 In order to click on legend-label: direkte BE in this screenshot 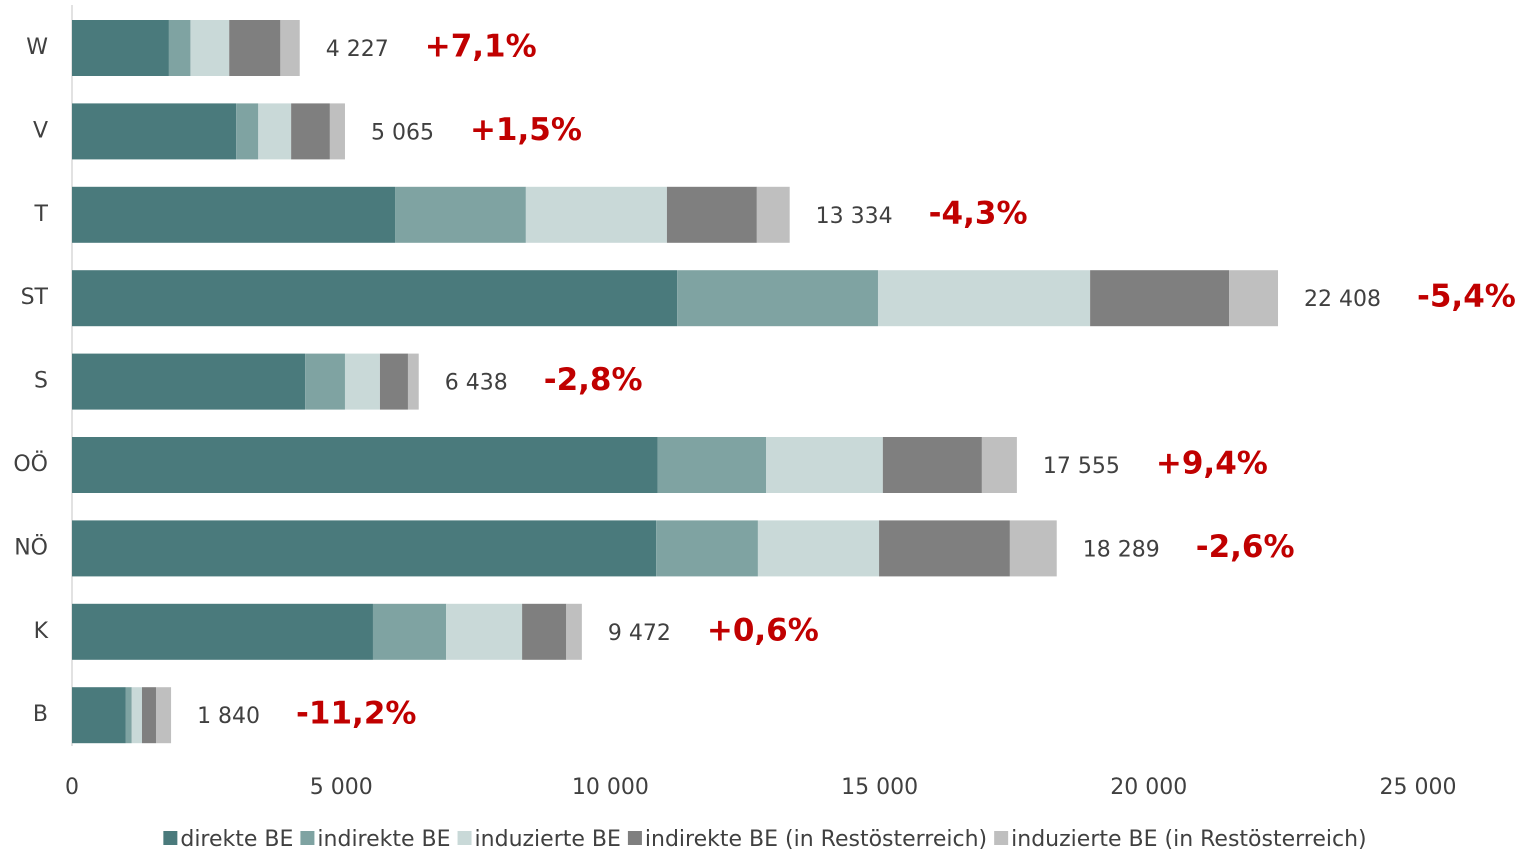, I will do `click(236, 839)`.